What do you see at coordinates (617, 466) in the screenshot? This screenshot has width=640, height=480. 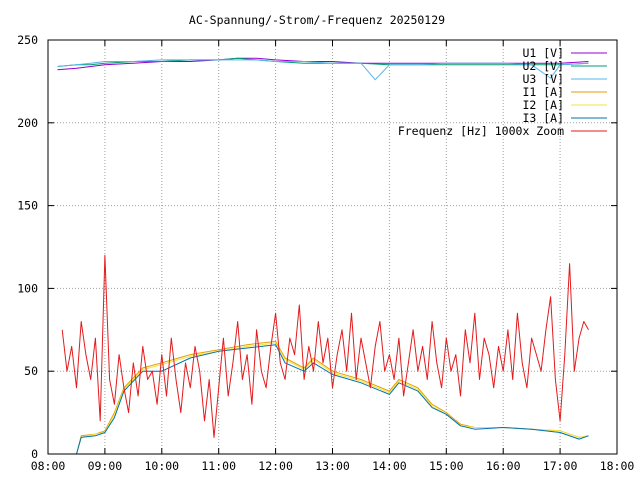 I see `x-tick-label: 18:00` at bounding box center [617, 466].